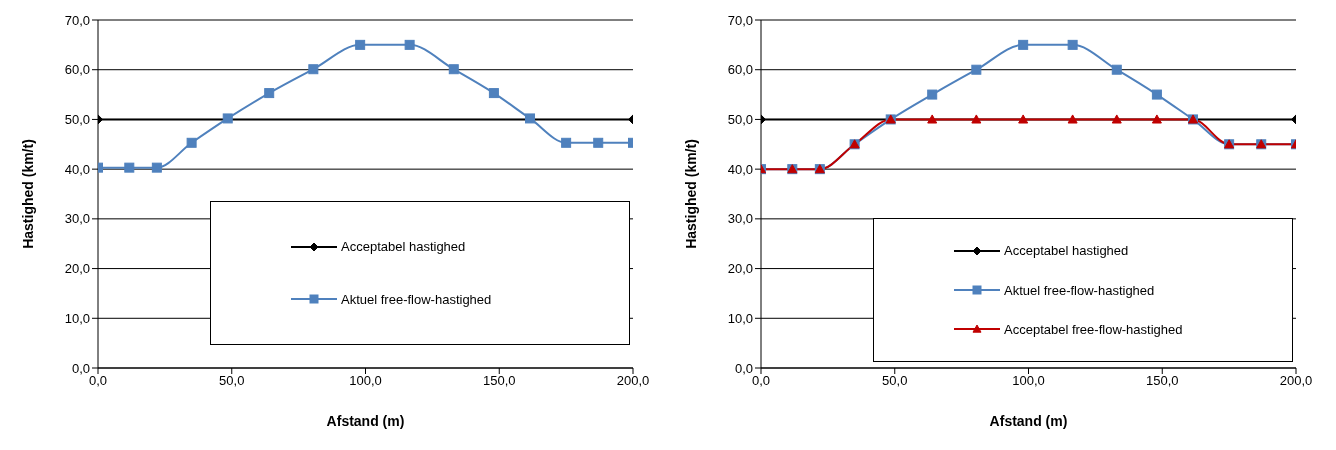  What do you see at coordinates (1093, 329) in the screenshot?
I see `legend-label: Acceptabel free-flow-hastighed` at bounding box center [1093, 329].